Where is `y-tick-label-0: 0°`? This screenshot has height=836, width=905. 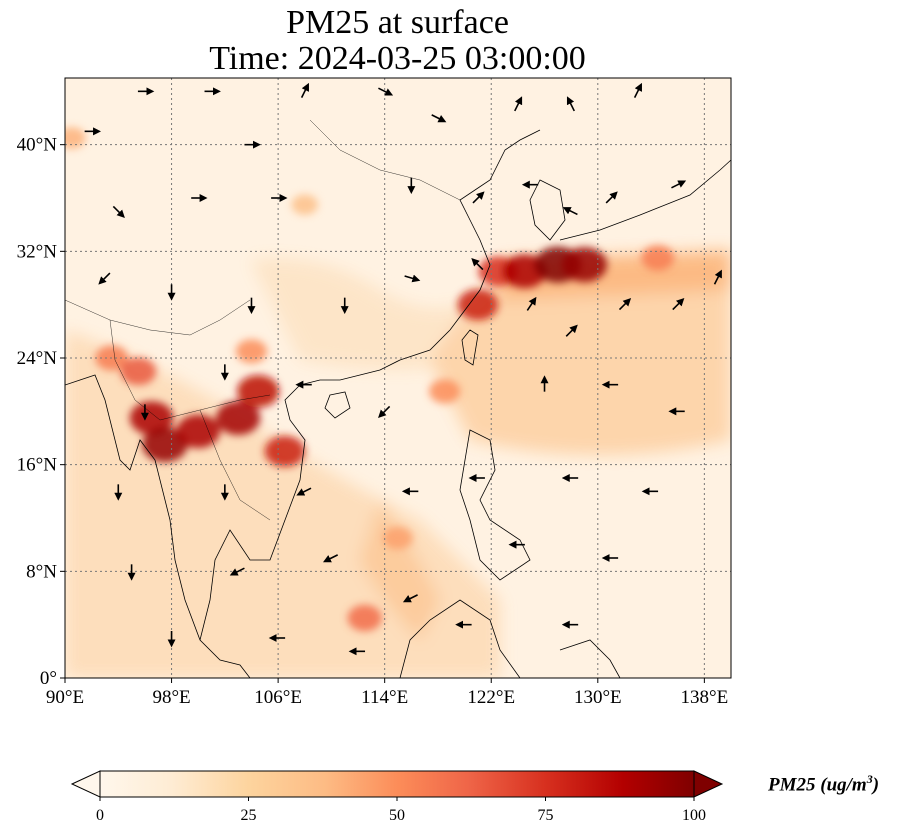
y-tick-label-0: 0° is located at coordinates (48, 678).